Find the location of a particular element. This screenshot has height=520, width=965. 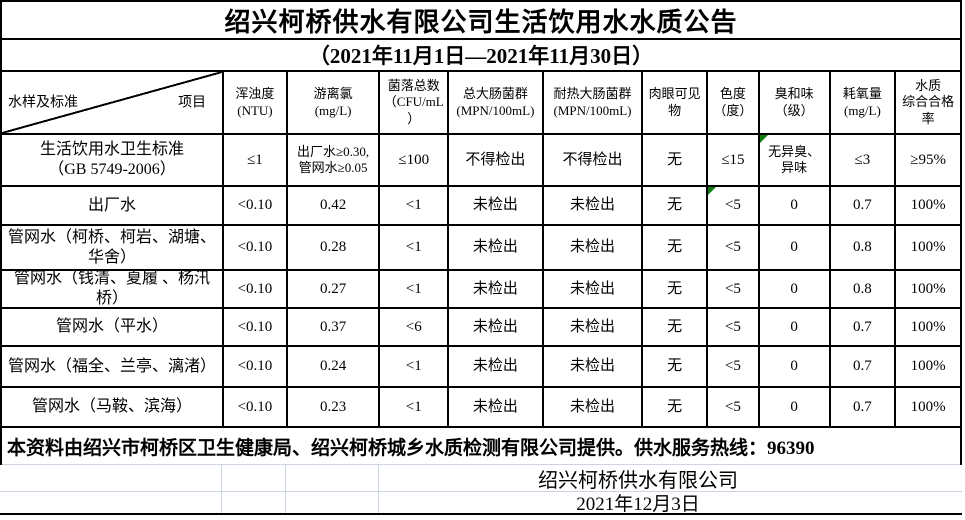

corner-label-item: 项目 is located at coordinates (192, 102).